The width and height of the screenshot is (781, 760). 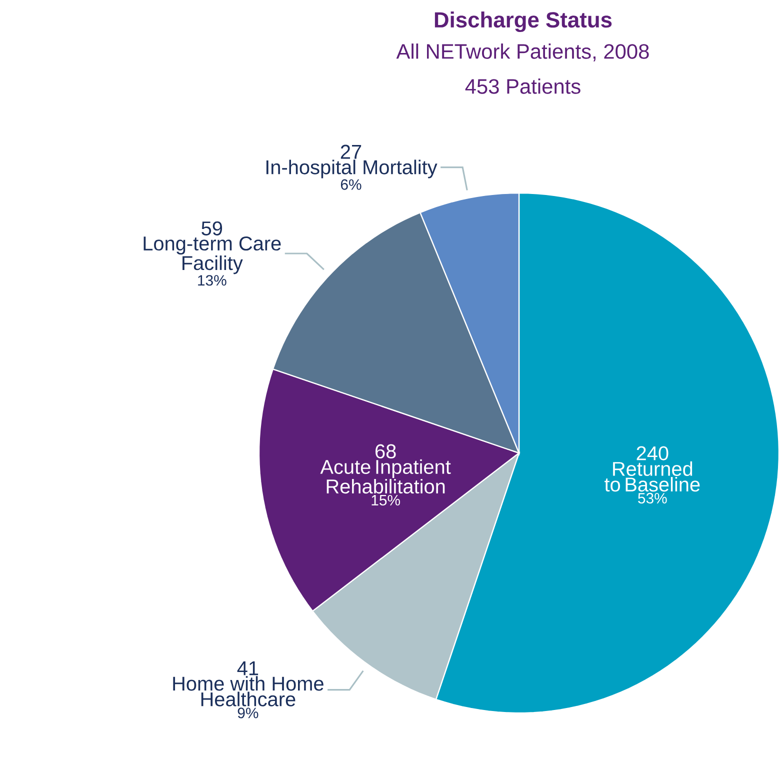 I want to click on data-label: 27, so click(x=351, y=151).